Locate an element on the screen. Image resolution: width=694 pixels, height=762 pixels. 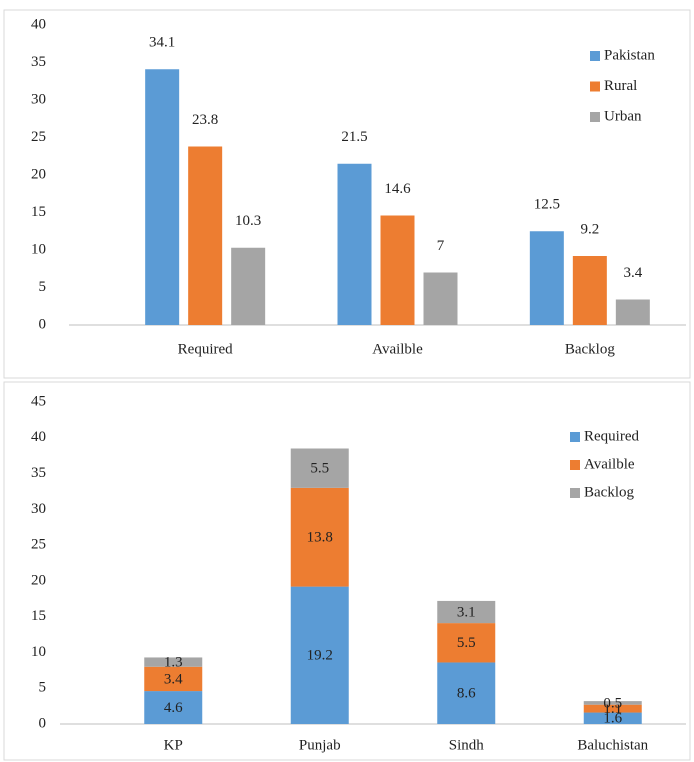
y-tick-label: 45 is located at coordinates (38, 401).